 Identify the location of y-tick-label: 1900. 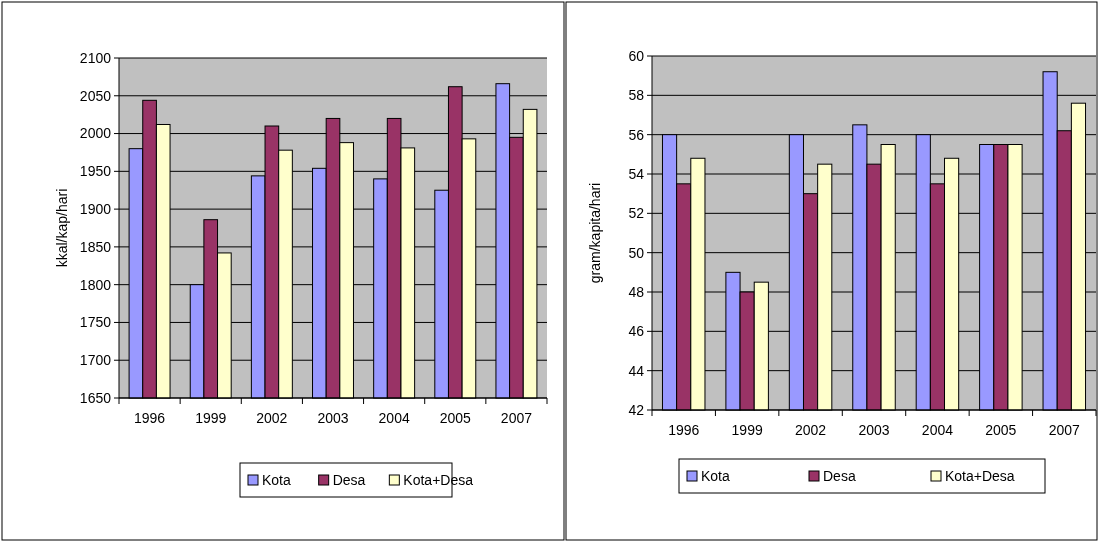
(95, 209).